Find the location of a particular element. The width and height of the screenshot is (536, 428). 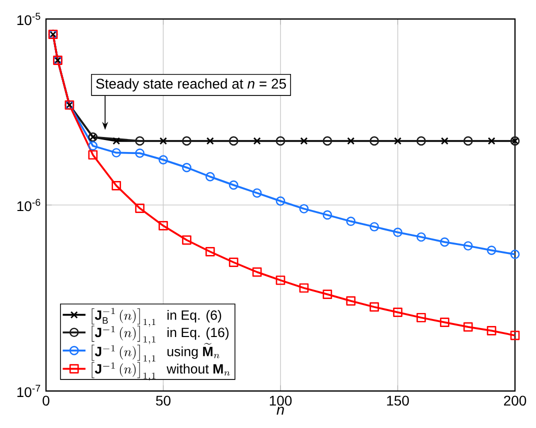

legend-label: $\left[\mathbf{J}^{-1}\left(n\right)\right]_{1,1}\ \ \mbox{in Eq. (16)}$ is located at coordinates (160, 335).